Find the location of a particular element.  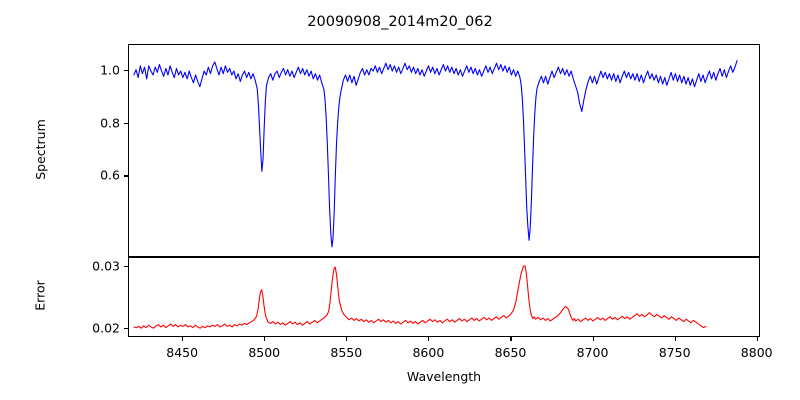

x-tick-label: 8750 is located at coordinates (674, 352).